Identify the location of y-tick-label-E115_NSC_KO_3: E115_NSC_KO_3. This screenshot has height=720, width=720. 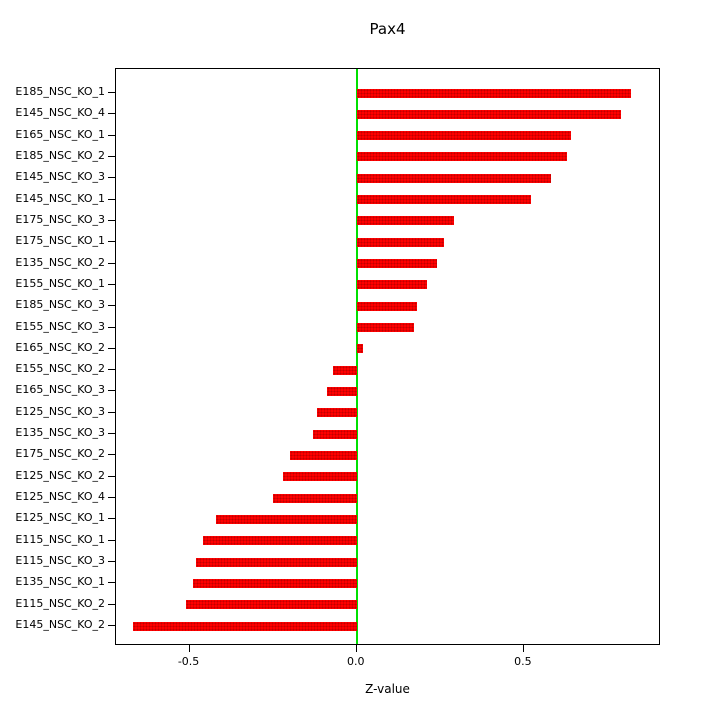
(60, 561).